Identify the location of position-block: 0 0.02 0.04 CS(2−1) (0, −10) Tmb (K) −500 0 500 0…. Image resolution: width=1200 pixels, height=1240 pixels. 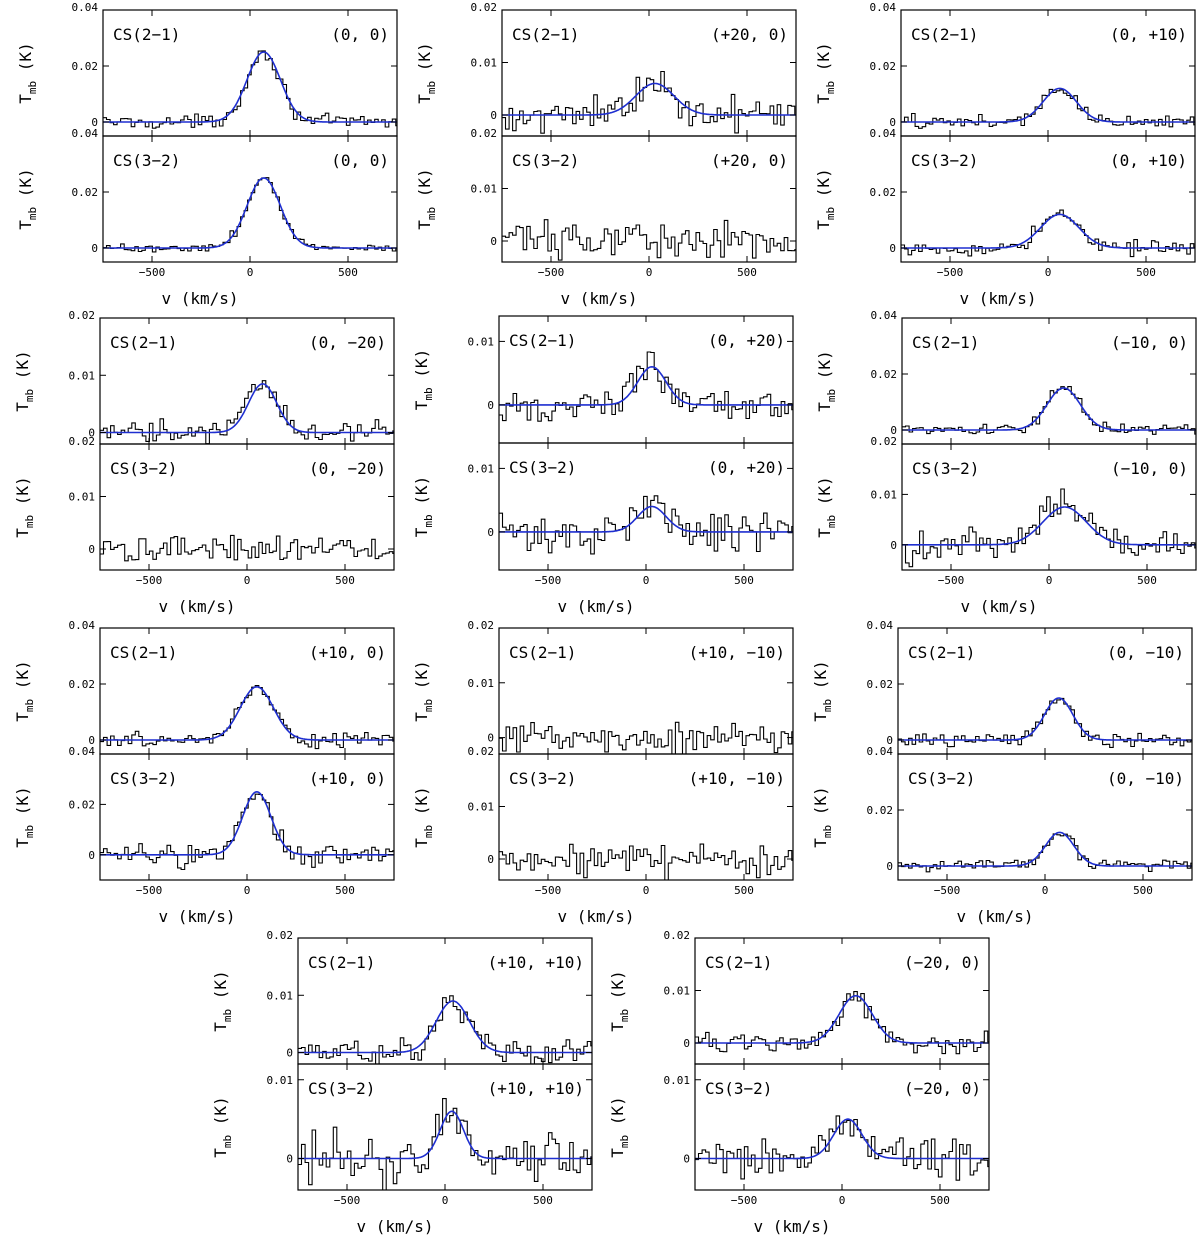
(1002, 772).